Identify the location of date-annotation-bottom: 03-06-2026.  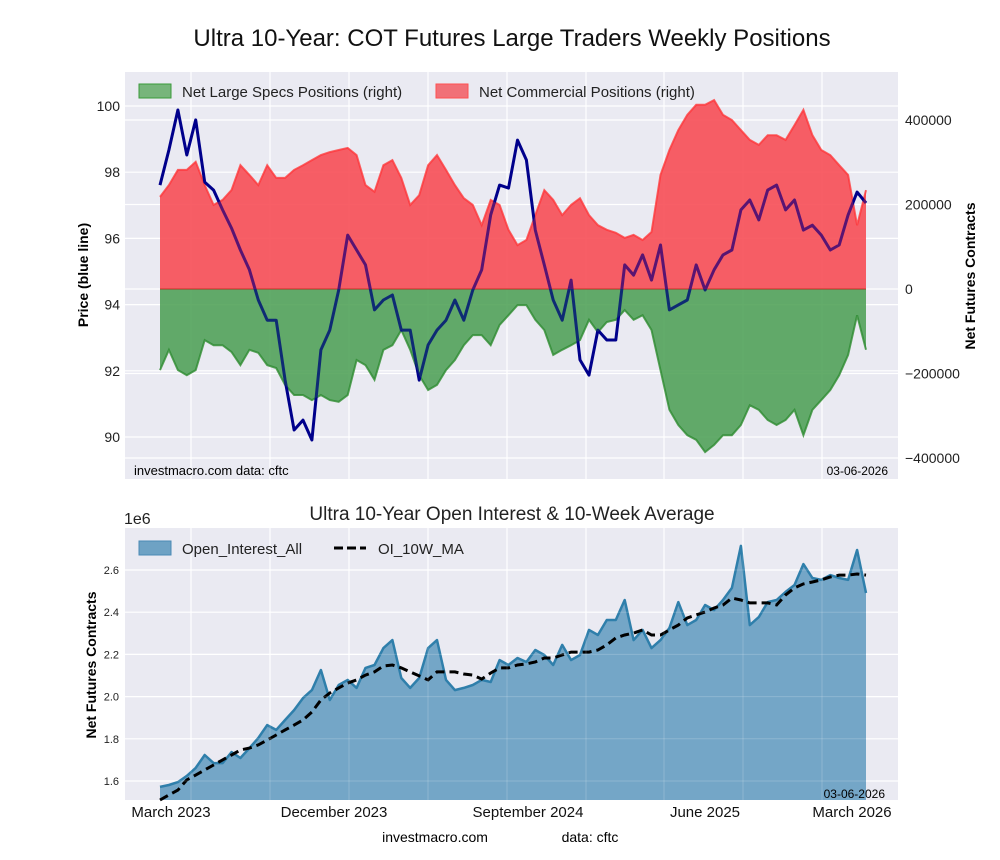
(855, 794).